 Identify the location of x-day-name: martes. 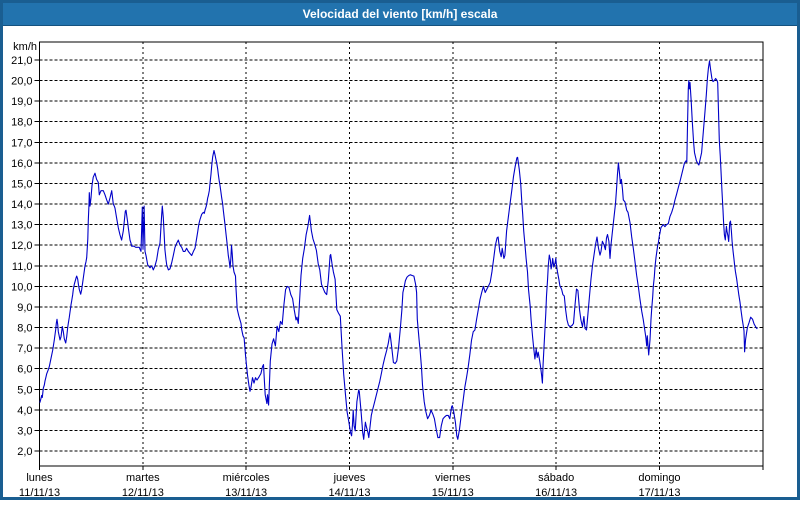
(143, 478).